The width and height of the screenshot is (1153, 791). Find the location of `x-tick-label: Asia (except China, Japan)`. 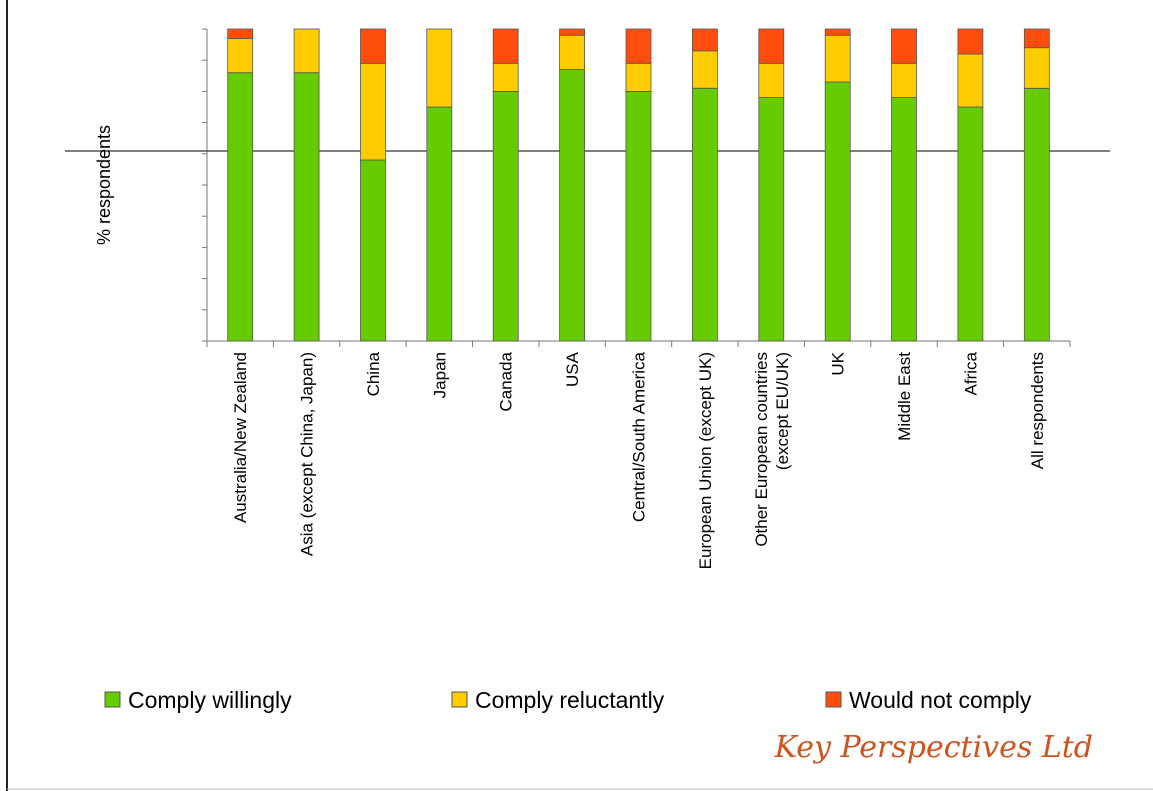

x-tick-label: Asia (except China, Japan) is located at coordinates (307, 454).